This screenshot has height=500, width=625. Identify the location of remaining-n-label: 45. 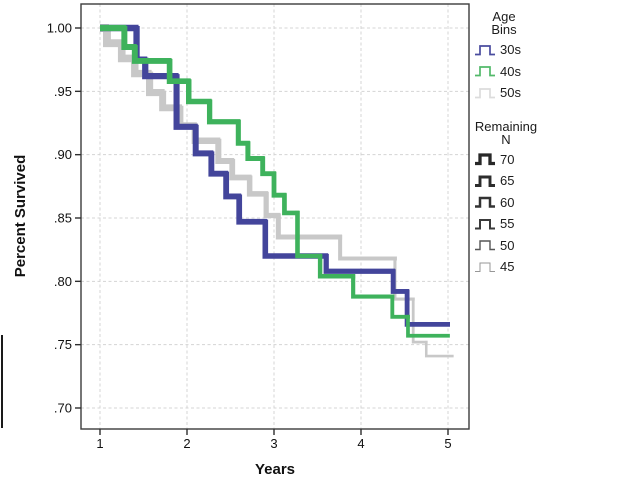
(507, 267).